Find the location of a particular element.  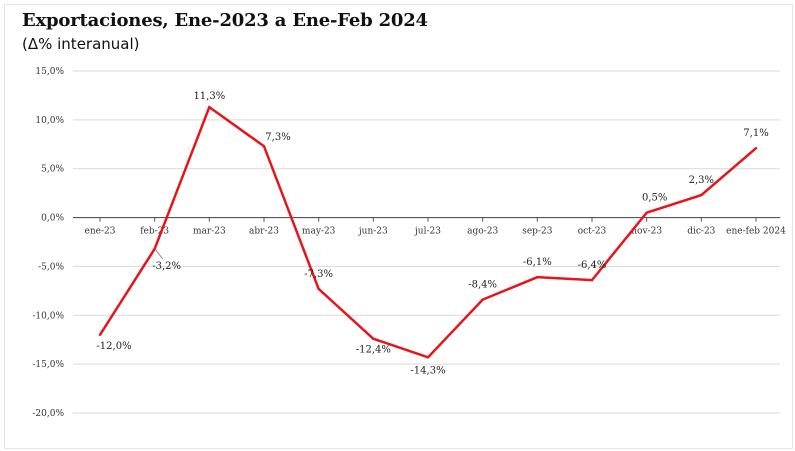

data-label: -12,0% is located at coordinates (113, 346).